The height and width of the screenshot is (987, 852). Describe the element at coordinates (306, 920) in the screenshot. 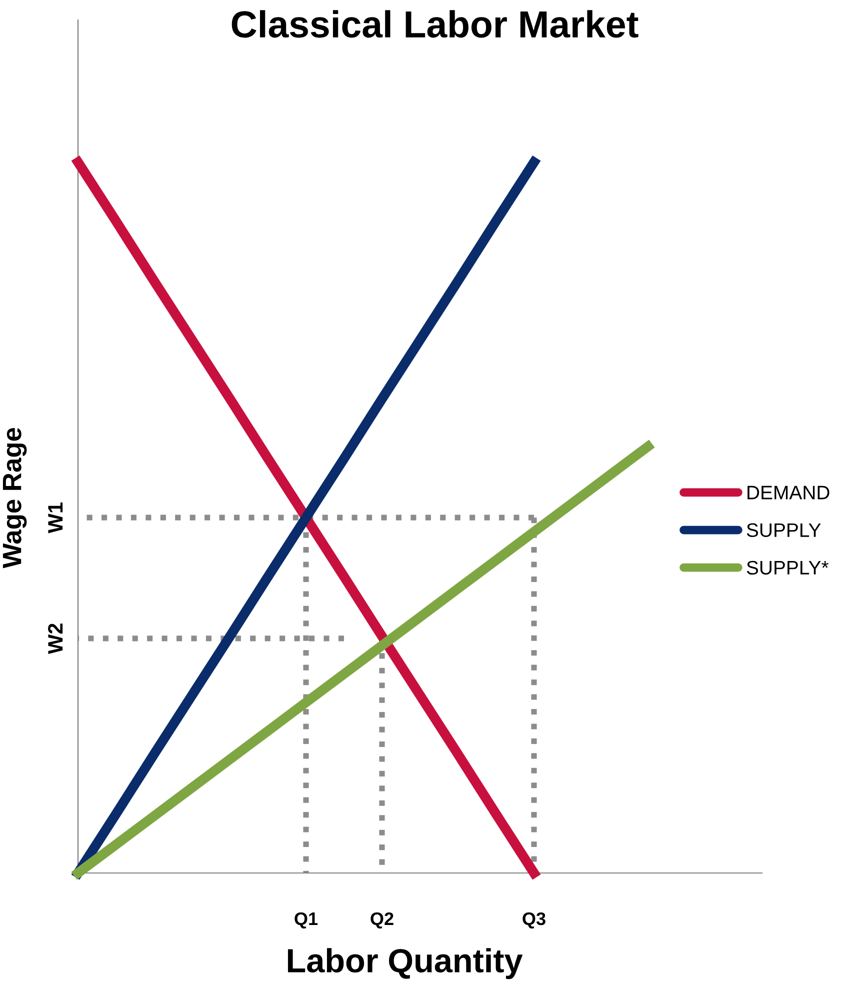

I see `x-tick-label: Q1` at that location.